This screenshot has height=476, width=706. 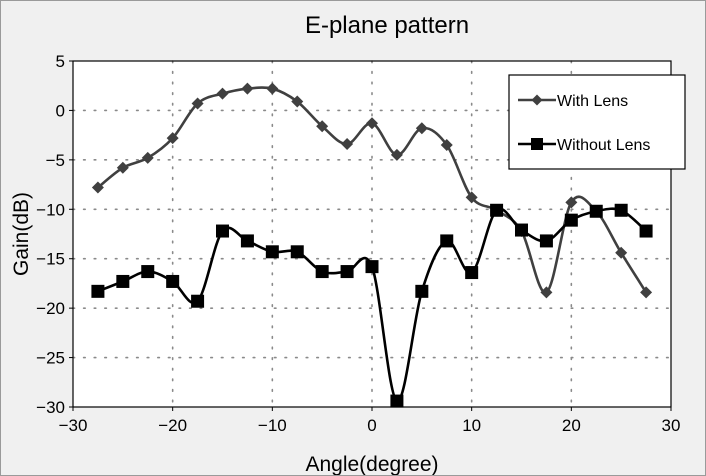 What do you see at coordinates (50, 259) in the screenshot?
I see `y-tick-label: −15` at bounding box center [50, 259].